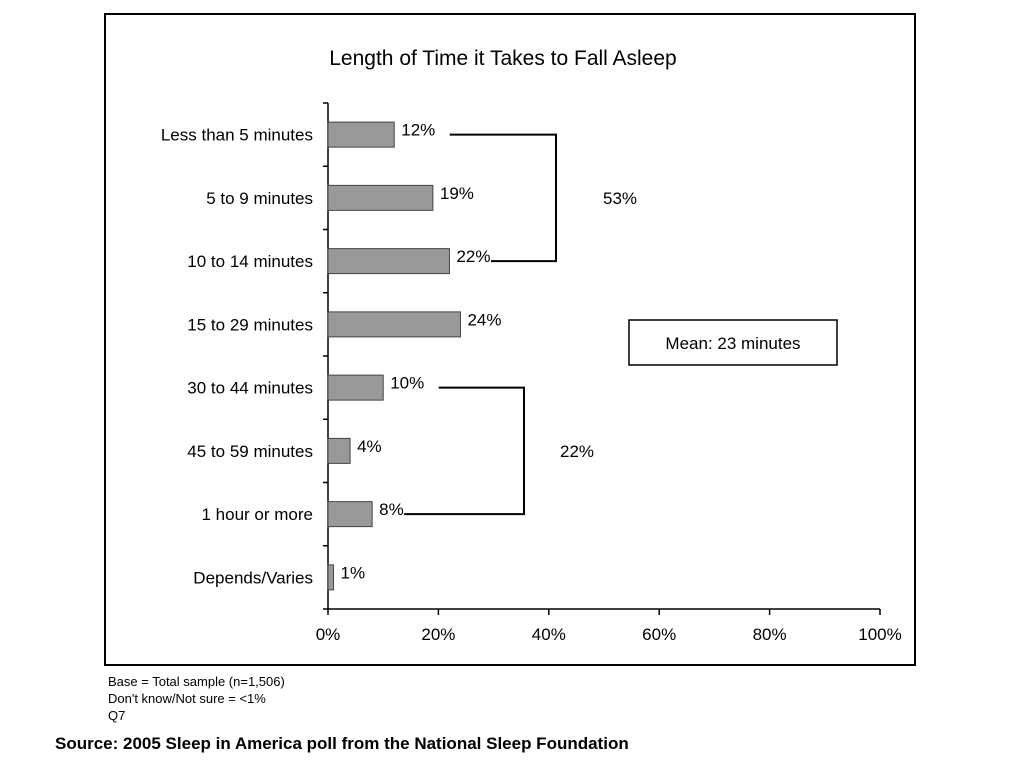 The height and width of the screenshot is (768, 1024). I want to click on x-tick-label: 40%, so click(549, 634).